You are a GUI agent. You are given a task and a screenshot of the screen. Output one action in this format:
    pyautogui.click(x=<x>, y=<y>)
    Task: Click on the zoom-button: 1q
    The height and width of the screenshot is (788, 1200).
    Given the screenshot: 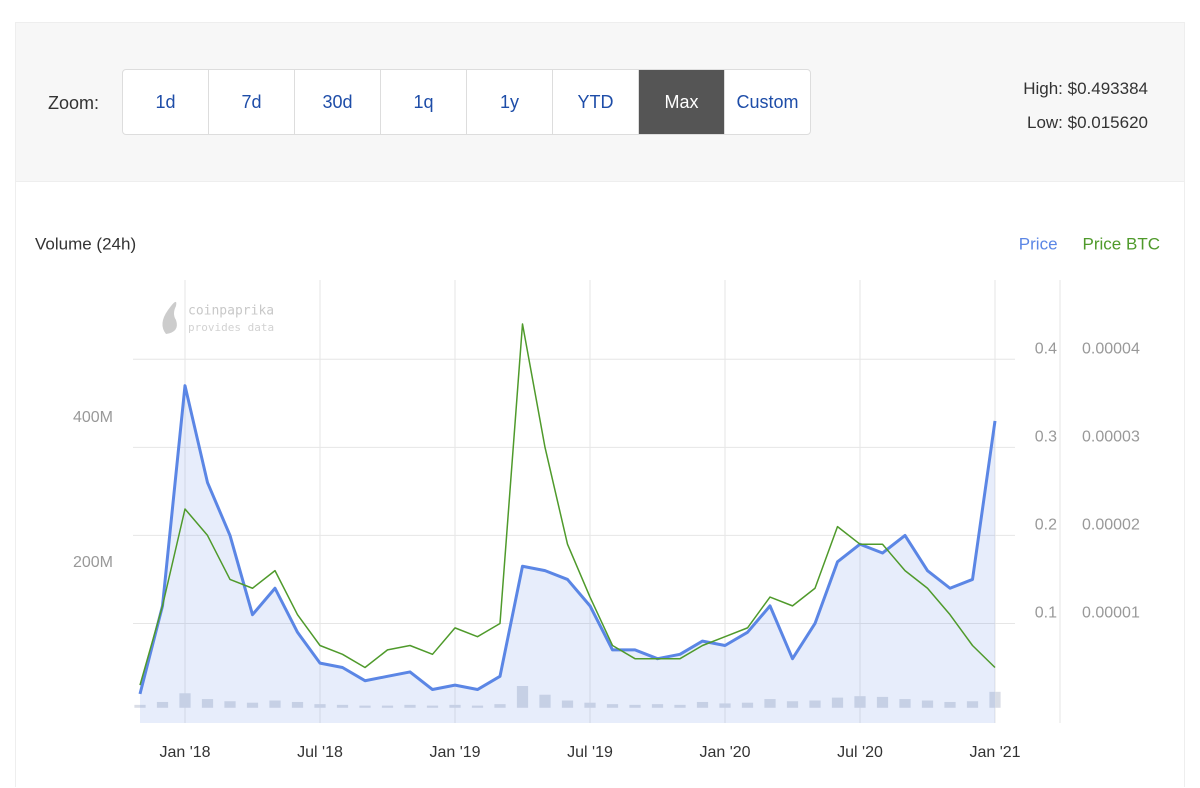 What is the action you would take?
    pyautogui.click(x=424, y=102)
    